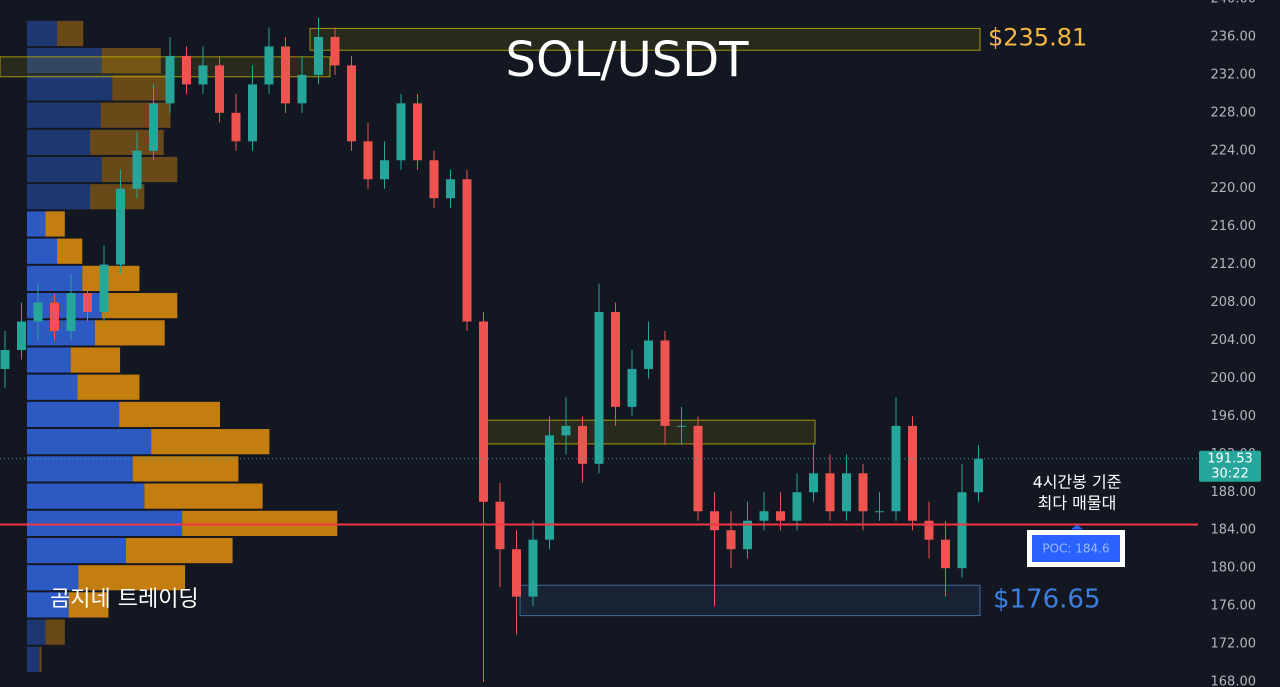 Image resolution: width=1280 pixels, height=687 pixels. I want to click on y-tick-label: 228.00, so click(1234, 112).